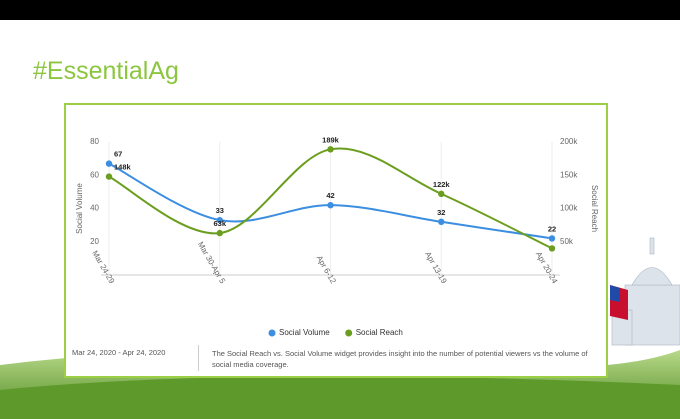  I want to click on slide-title: #EssentialAg, so click(106, 71).